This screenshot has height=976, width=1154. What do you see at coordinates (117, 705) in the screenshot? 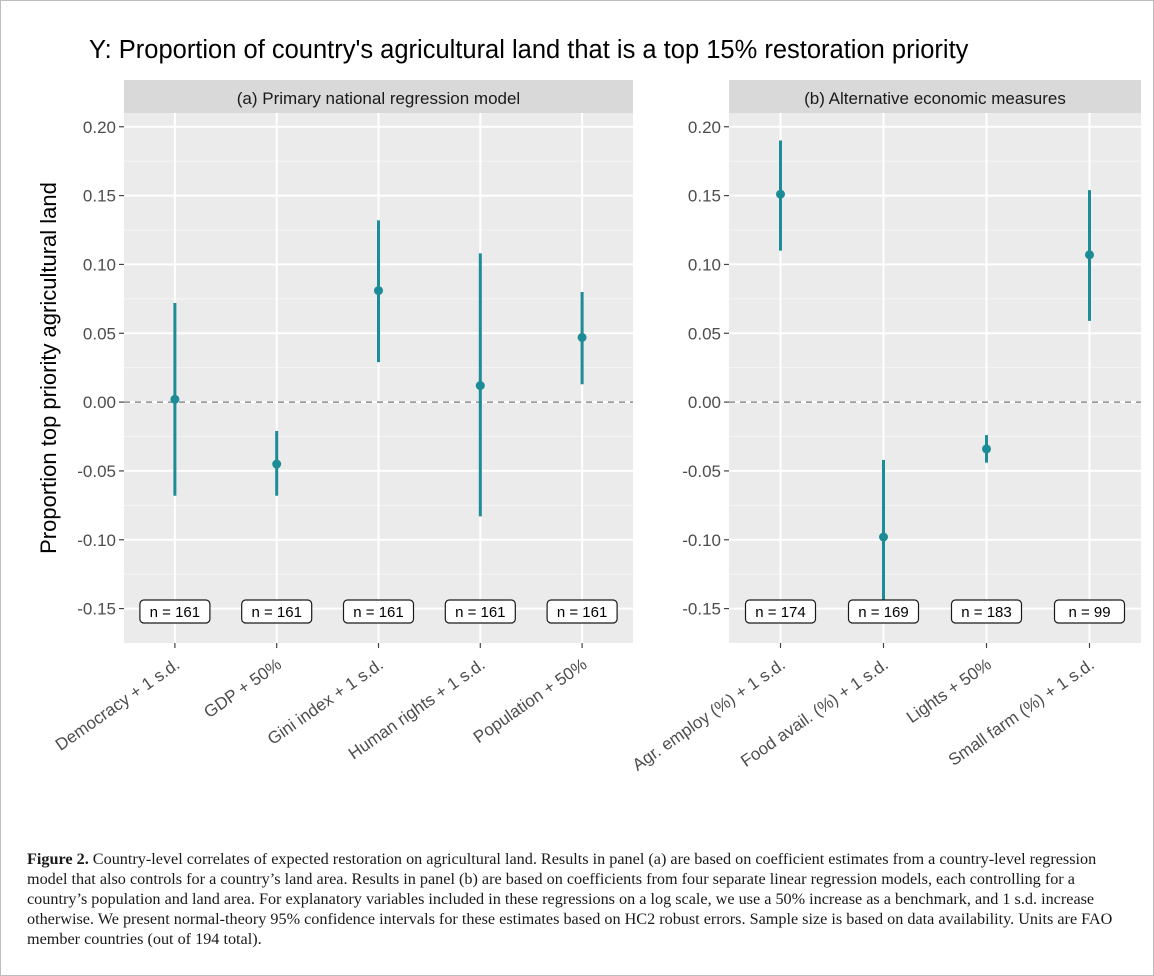
I see `x-tick-label: Democracy + 1 s.d.` at bounding box center [117, 705].